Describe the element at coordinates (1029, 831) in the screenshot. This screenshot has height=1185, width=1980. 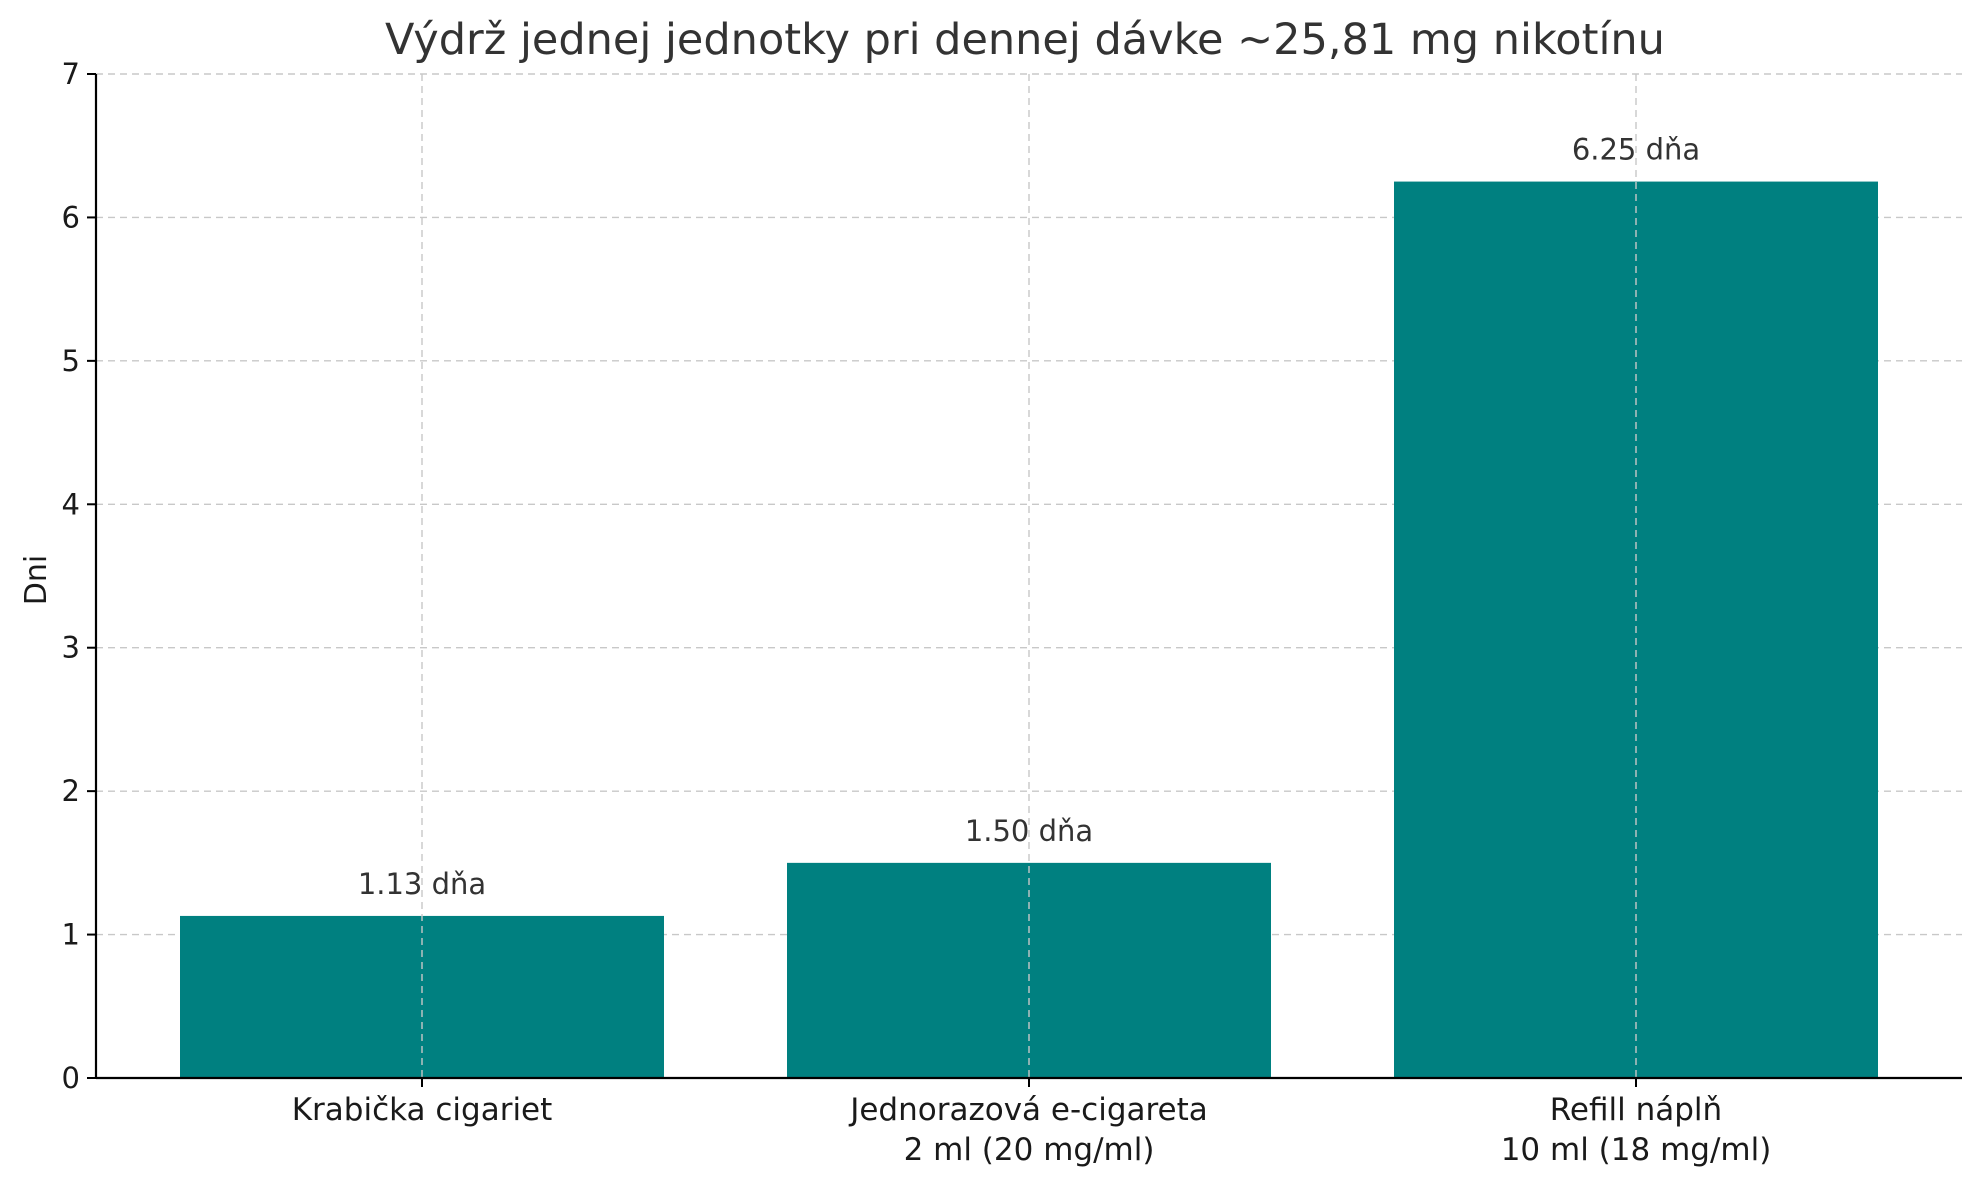
I see `bar-data-label: 1.50 dňa` at that location.